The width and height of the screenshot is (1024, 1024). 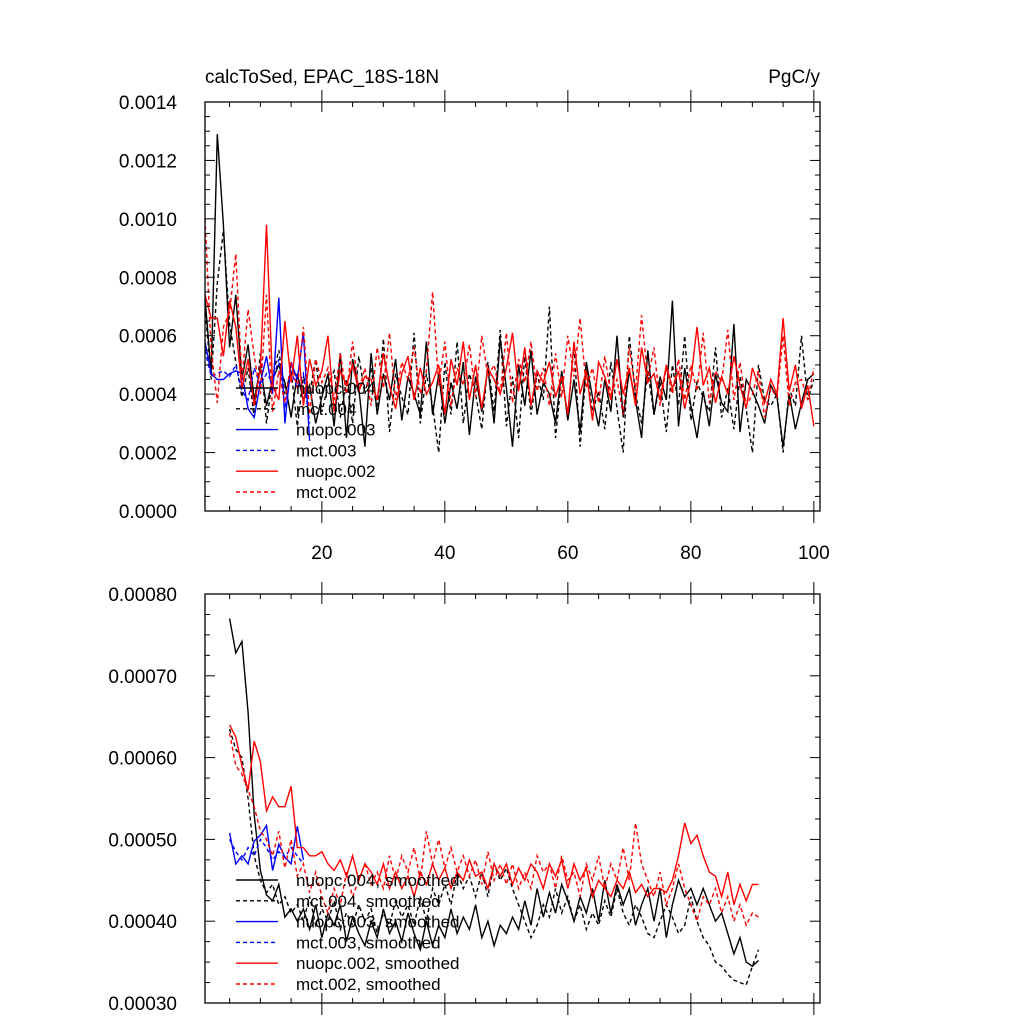 I want to click on y-tick-label: 0.0006, so click(x=148, y=337).